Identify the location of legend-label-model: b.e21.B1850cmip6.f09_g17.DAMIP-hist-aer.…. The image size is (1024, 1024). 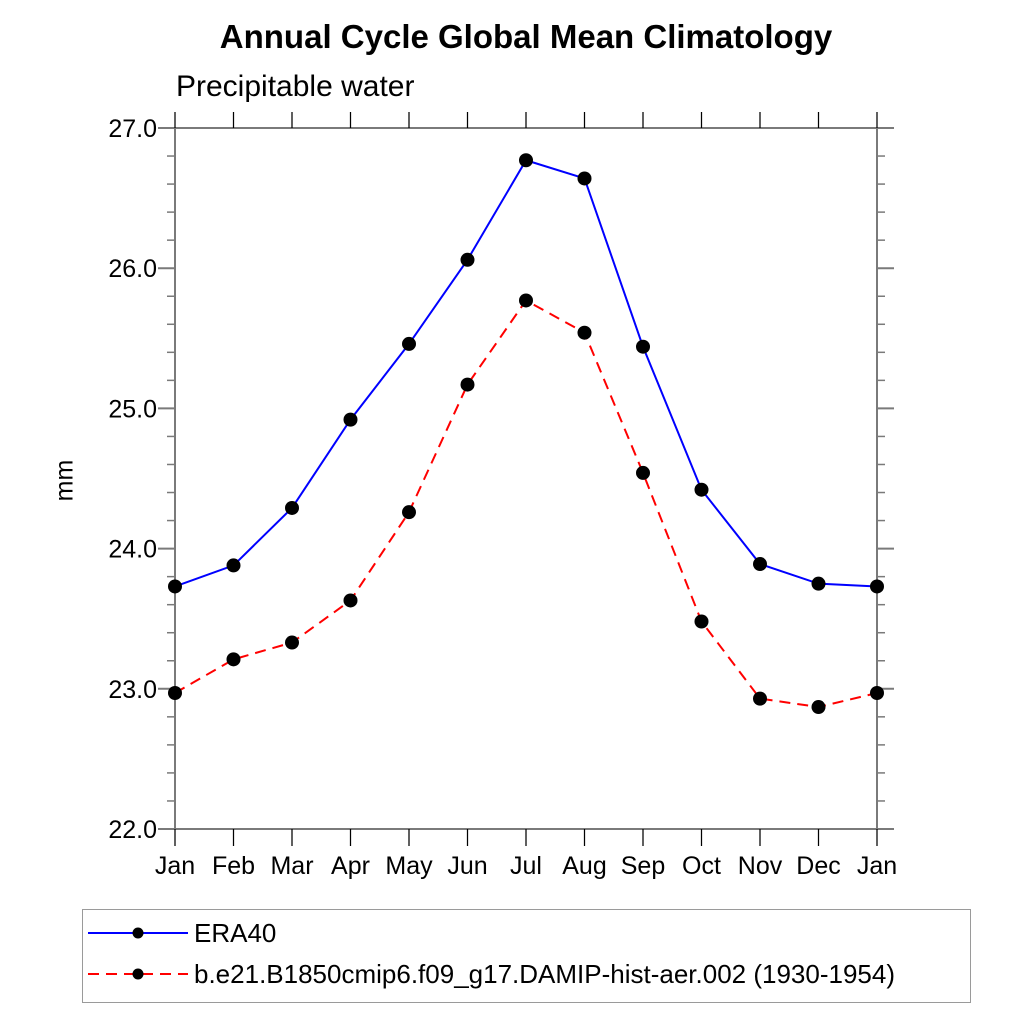
(544, 973).